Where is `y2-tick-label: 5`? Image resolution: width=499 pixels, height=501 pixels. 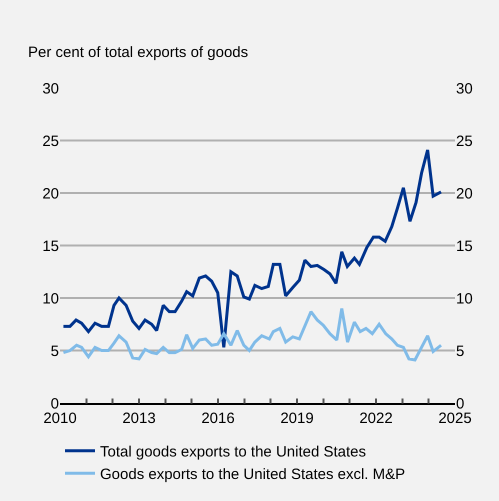 y2-tick-label: 5 is located at coordinates (460, 351).